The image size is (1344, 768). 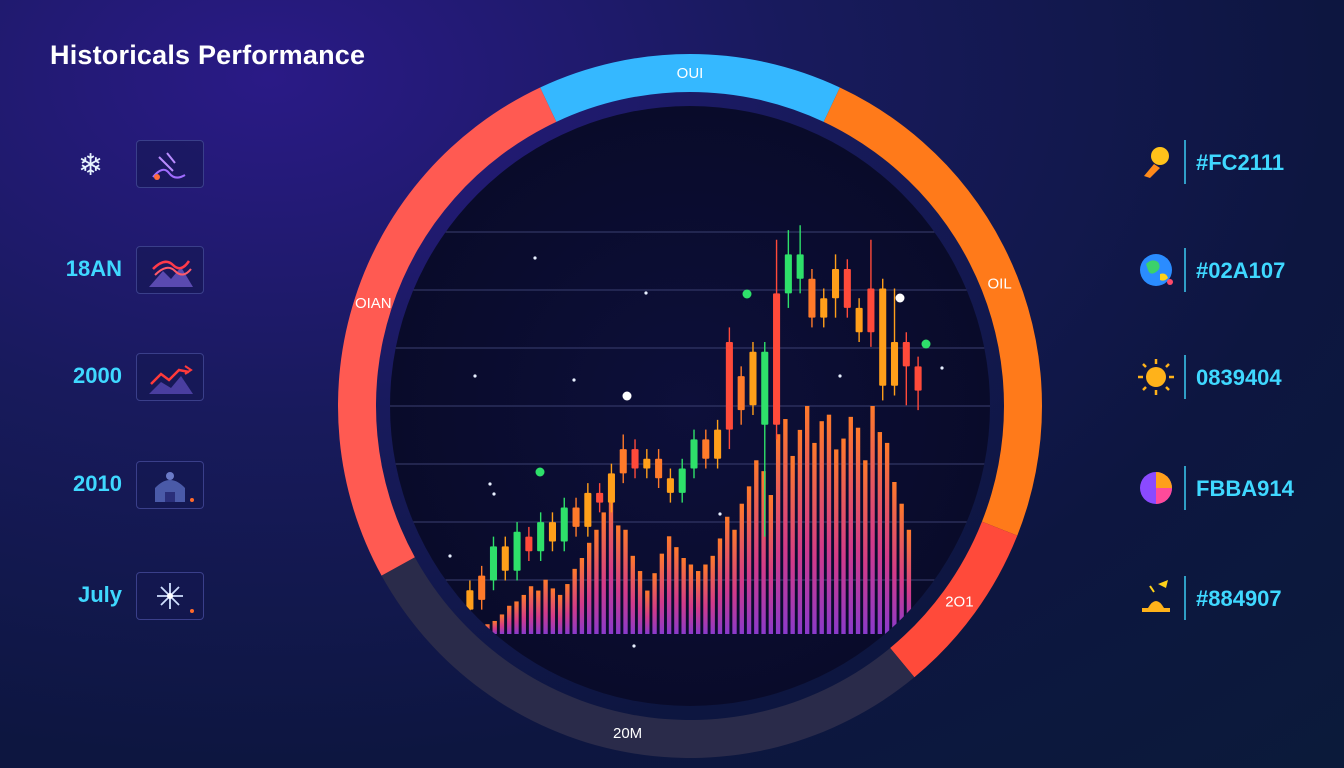 I want to click on snowflake-icon: ❄, so click(x=91, y=165).